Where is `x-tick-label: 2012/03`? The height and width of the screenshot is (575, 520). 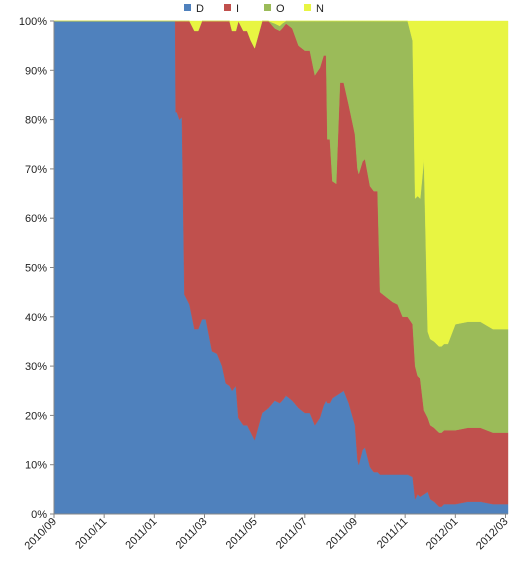 x-tick-label: 2012/03 is located at coordinates (492, 534).